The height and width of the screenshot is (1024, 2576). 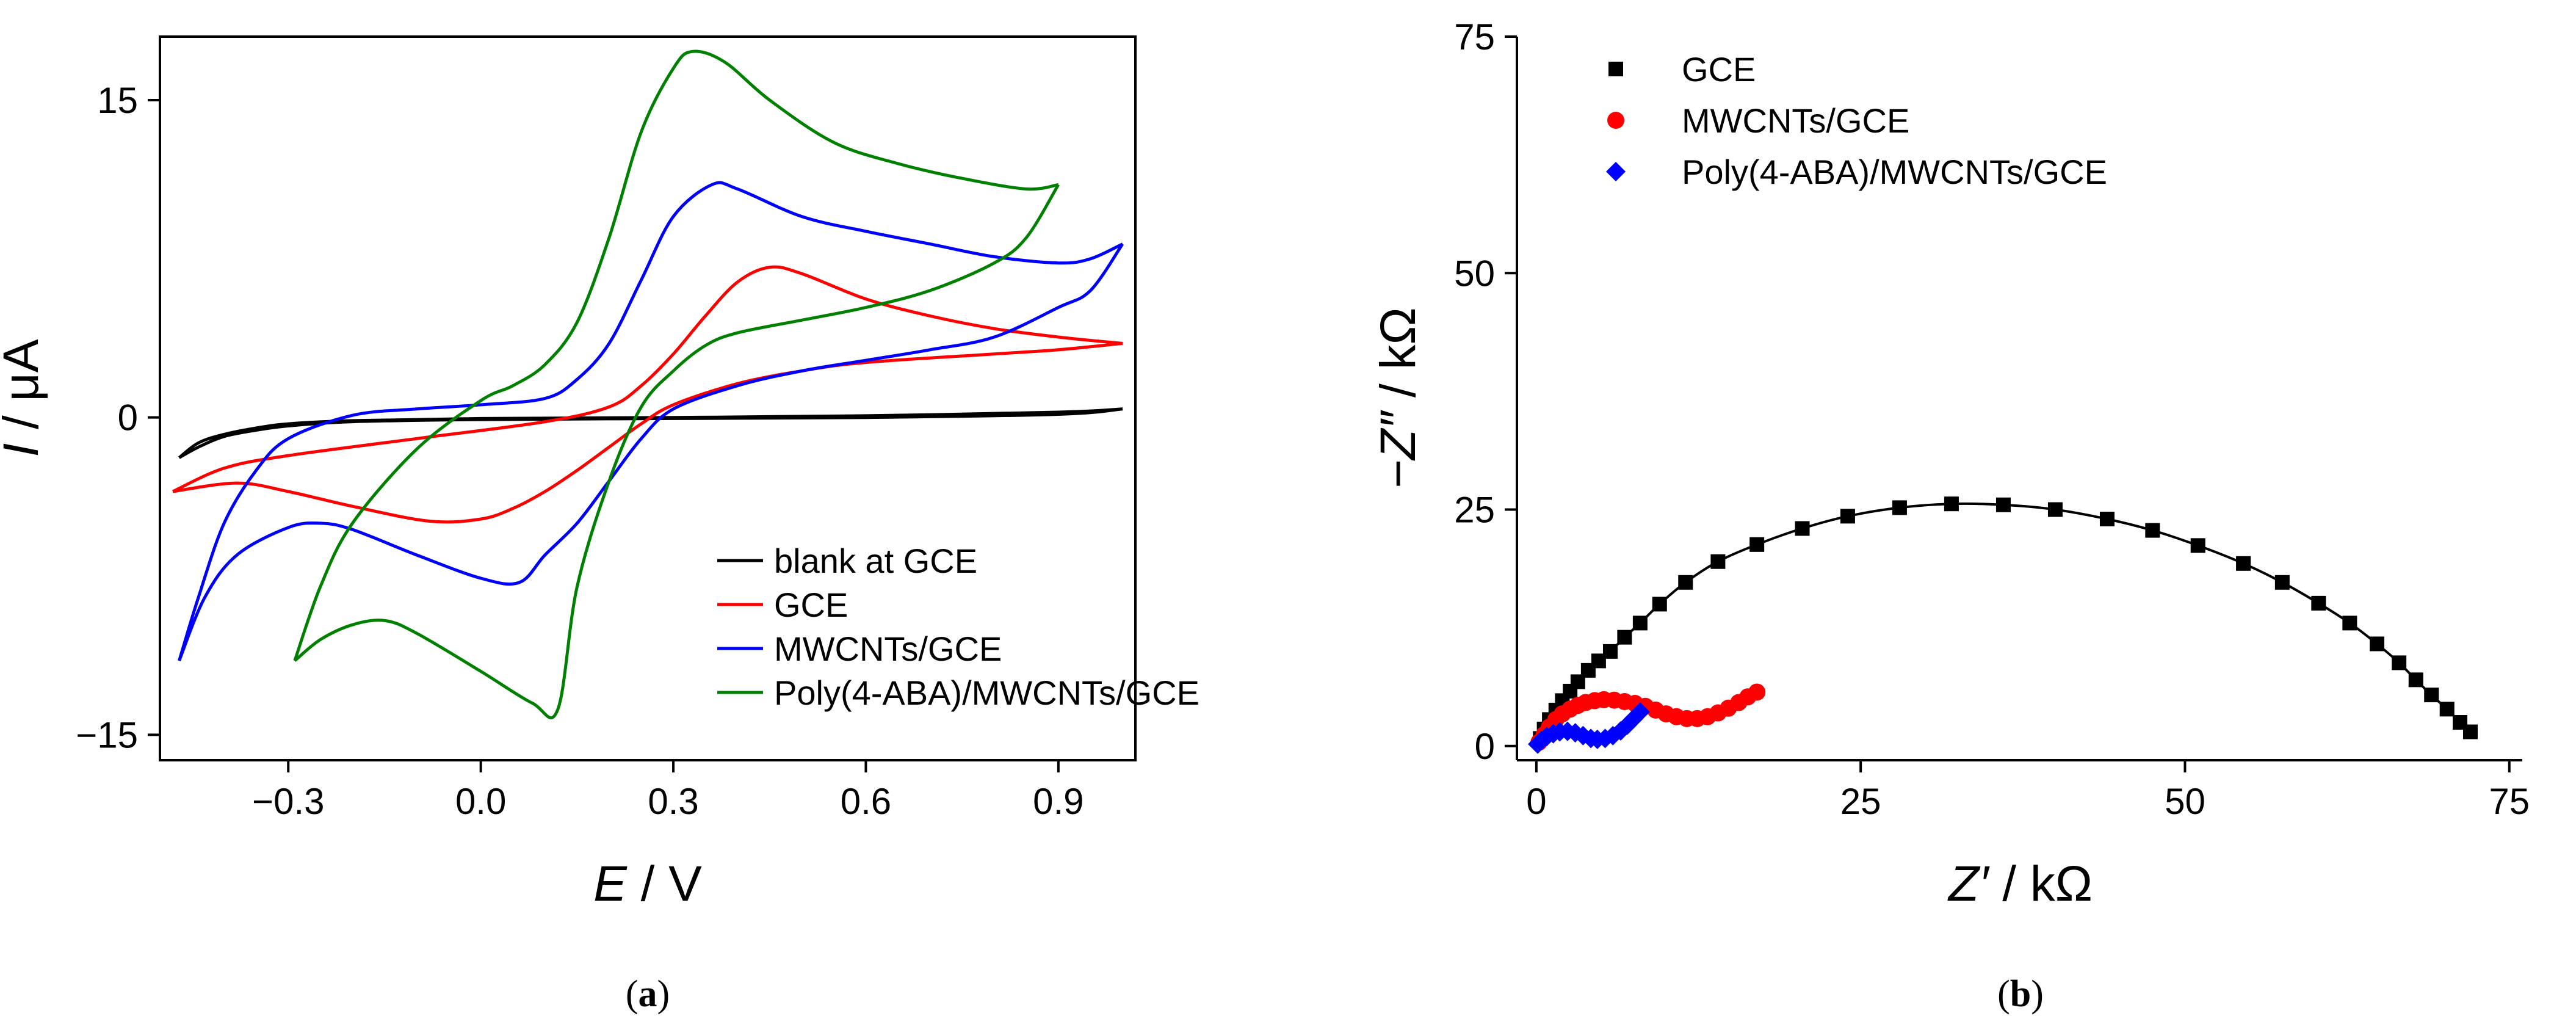 I want to click on cv-line-blank-reverse, so click(x=650, y=433).